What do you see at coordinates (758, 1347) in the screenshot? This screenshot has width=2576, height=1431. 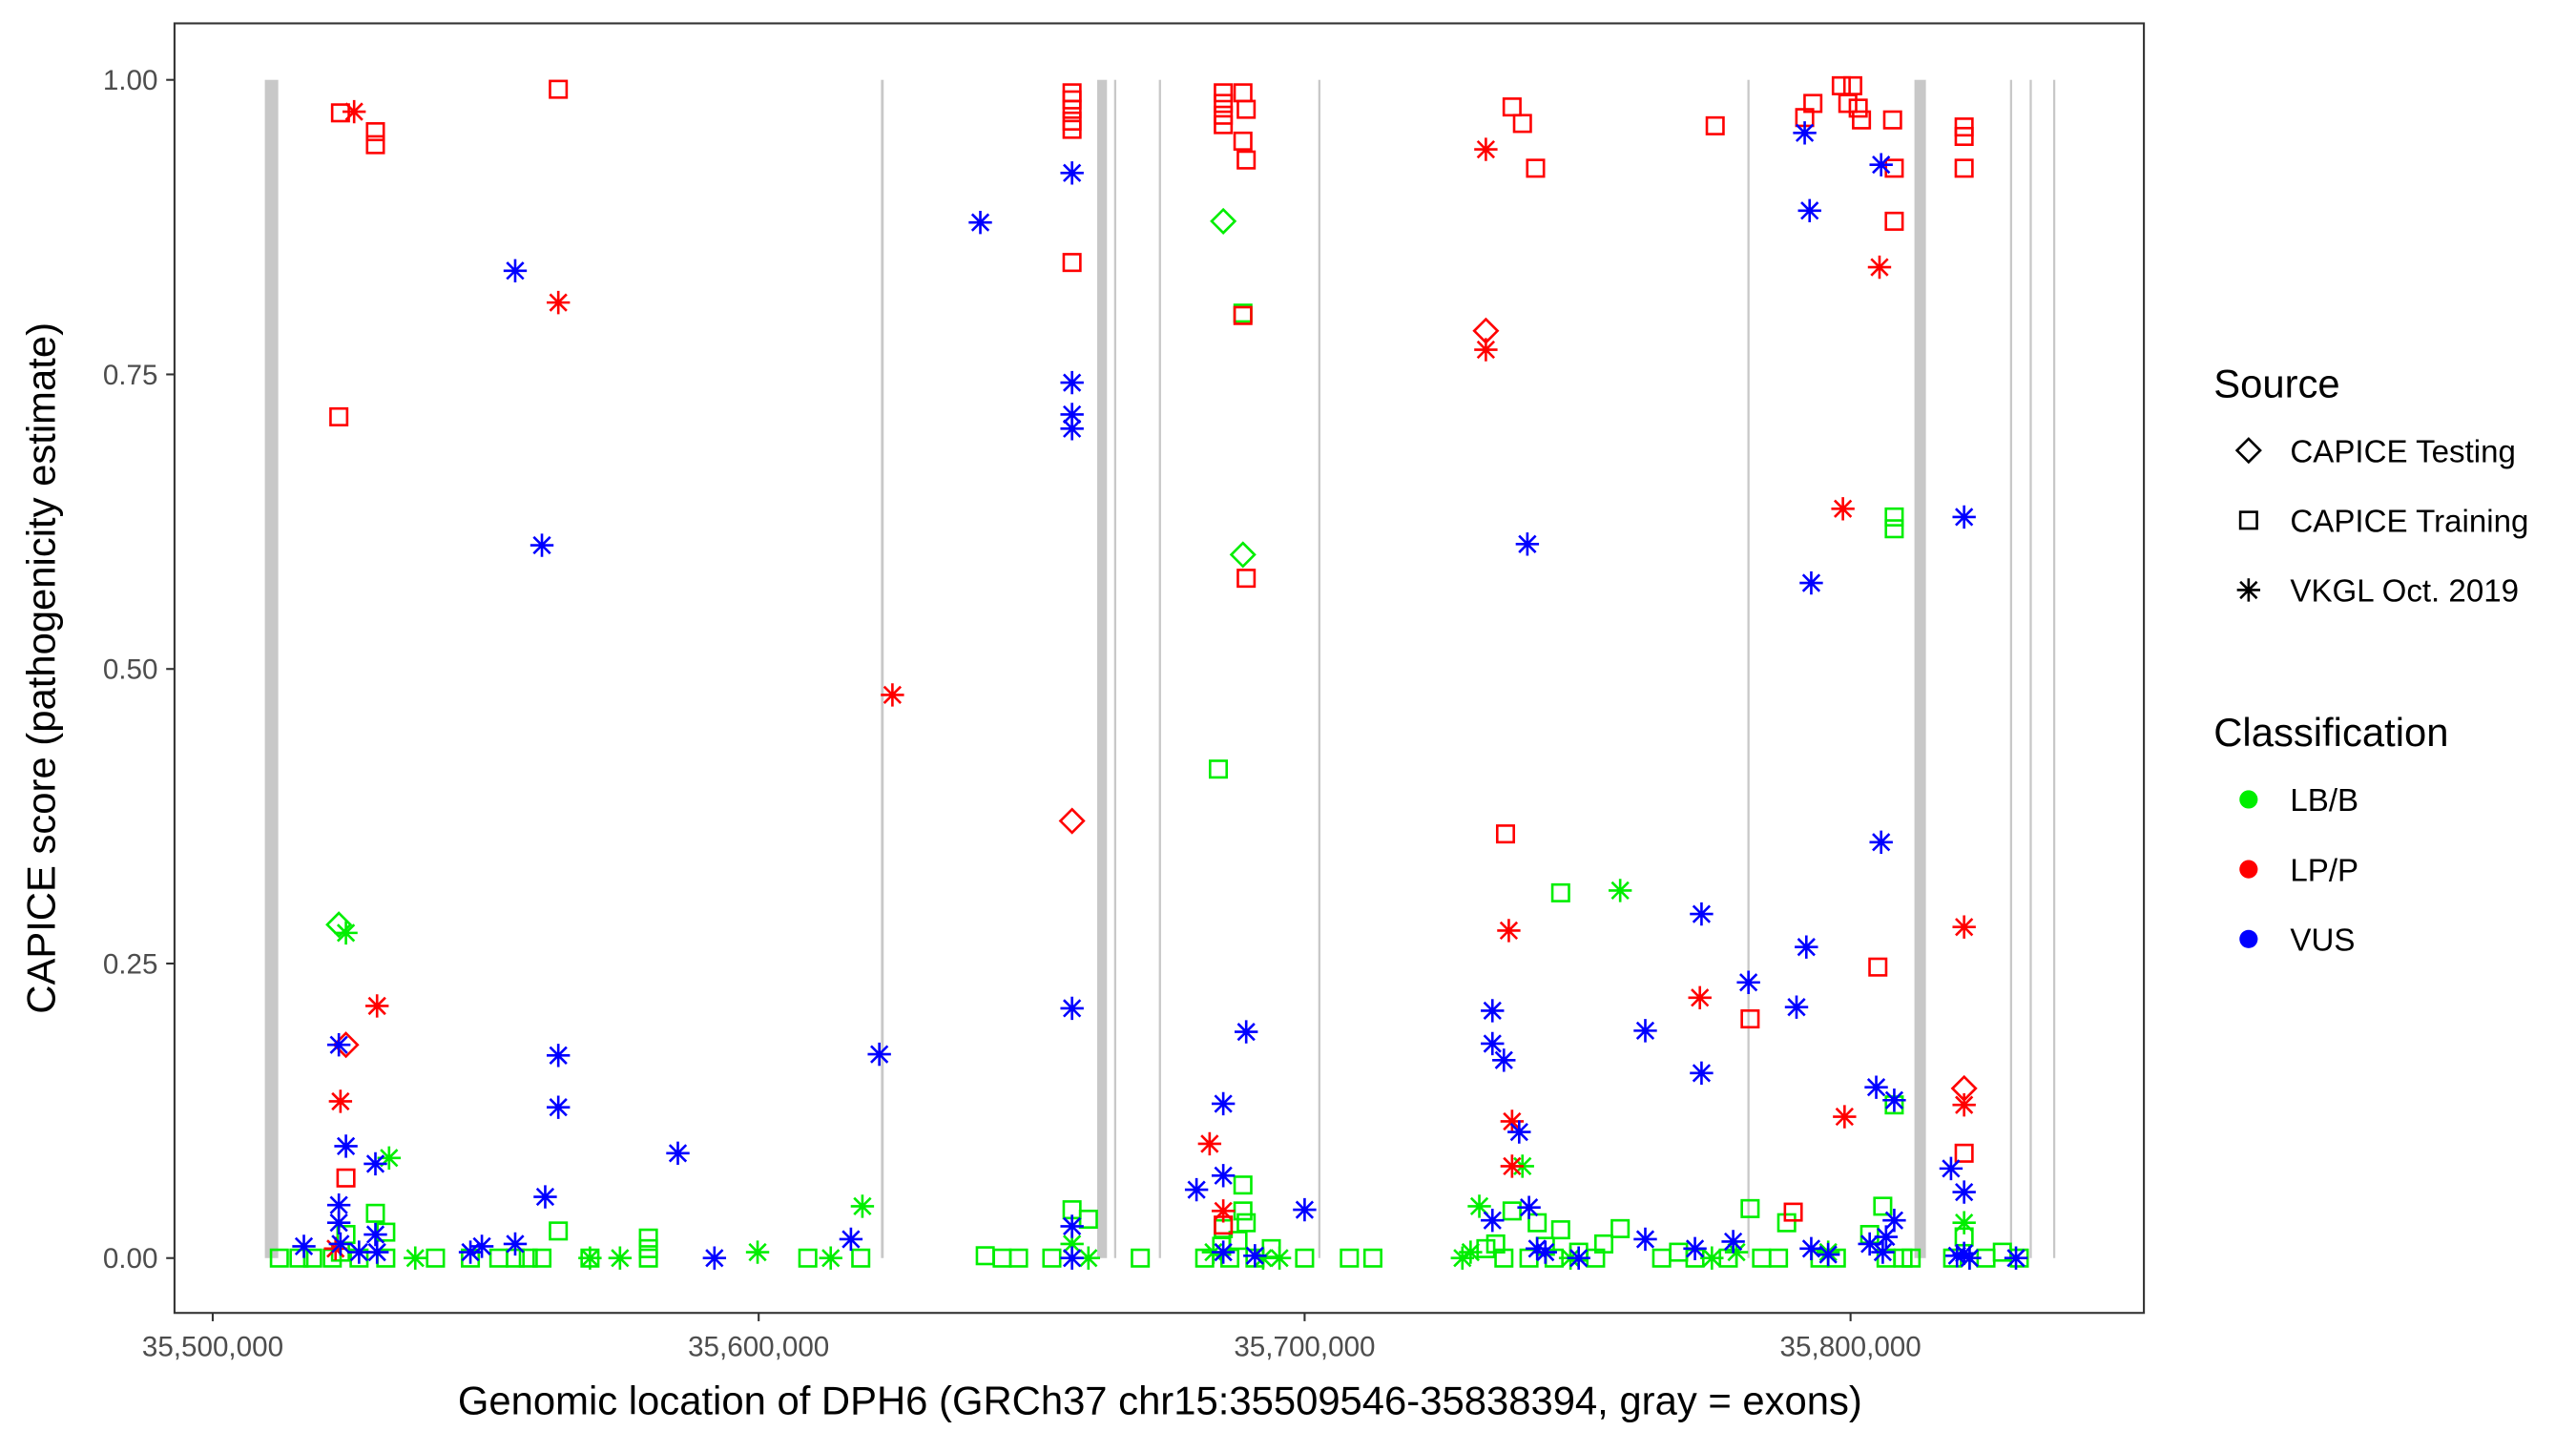 I see `x-tick-label: 35,600,000` at bounding box center [758, 1347].